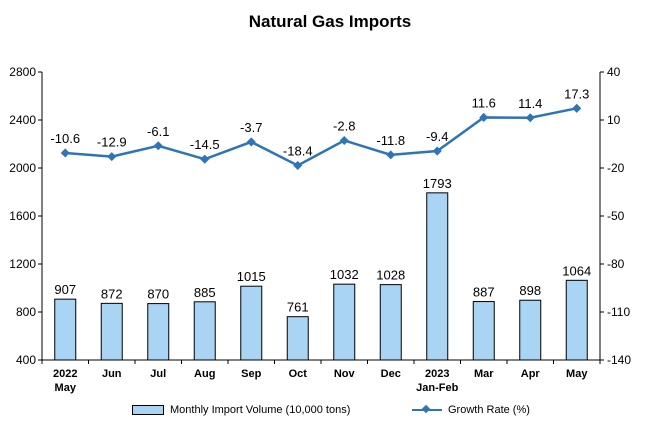 This screenshot has height=440, width=660. I want to click on import-volume-data-label: 761, so click(298, 307).